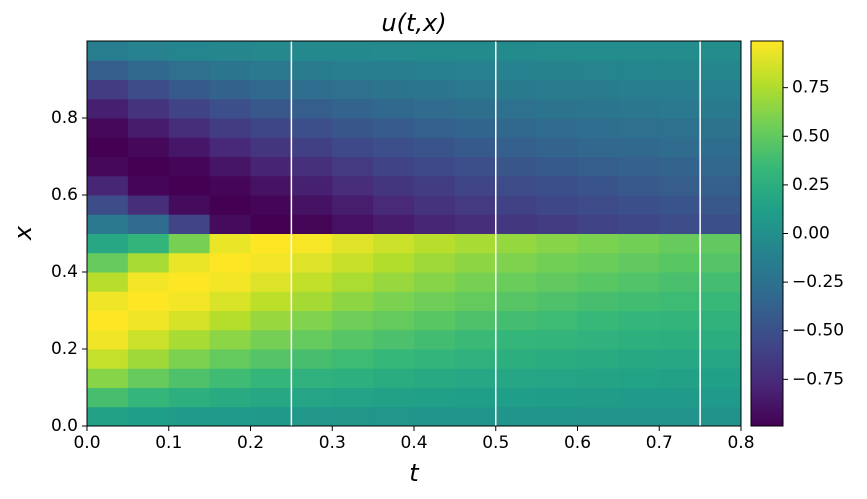 This screenshot has width=867, height=499. I want to click on x-axis-label: t, so click(414, 473).